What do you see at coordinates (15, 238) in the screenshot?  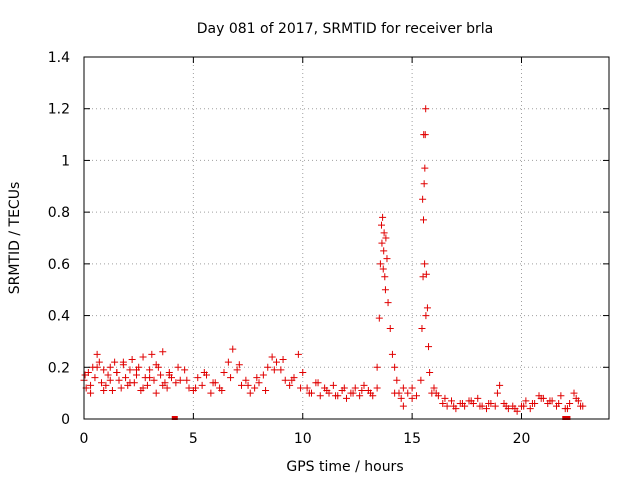 I see `y-axis-label: SRMTID / TECUs` at bounding box center [15, 238].